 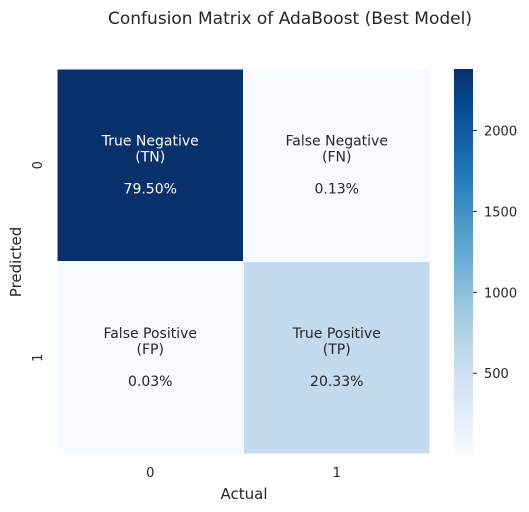 What do you see at coordinates (150, 189) in the screenshot?
I see `cell-percent-tn: 79.50%` at bounding box center [150, 189].